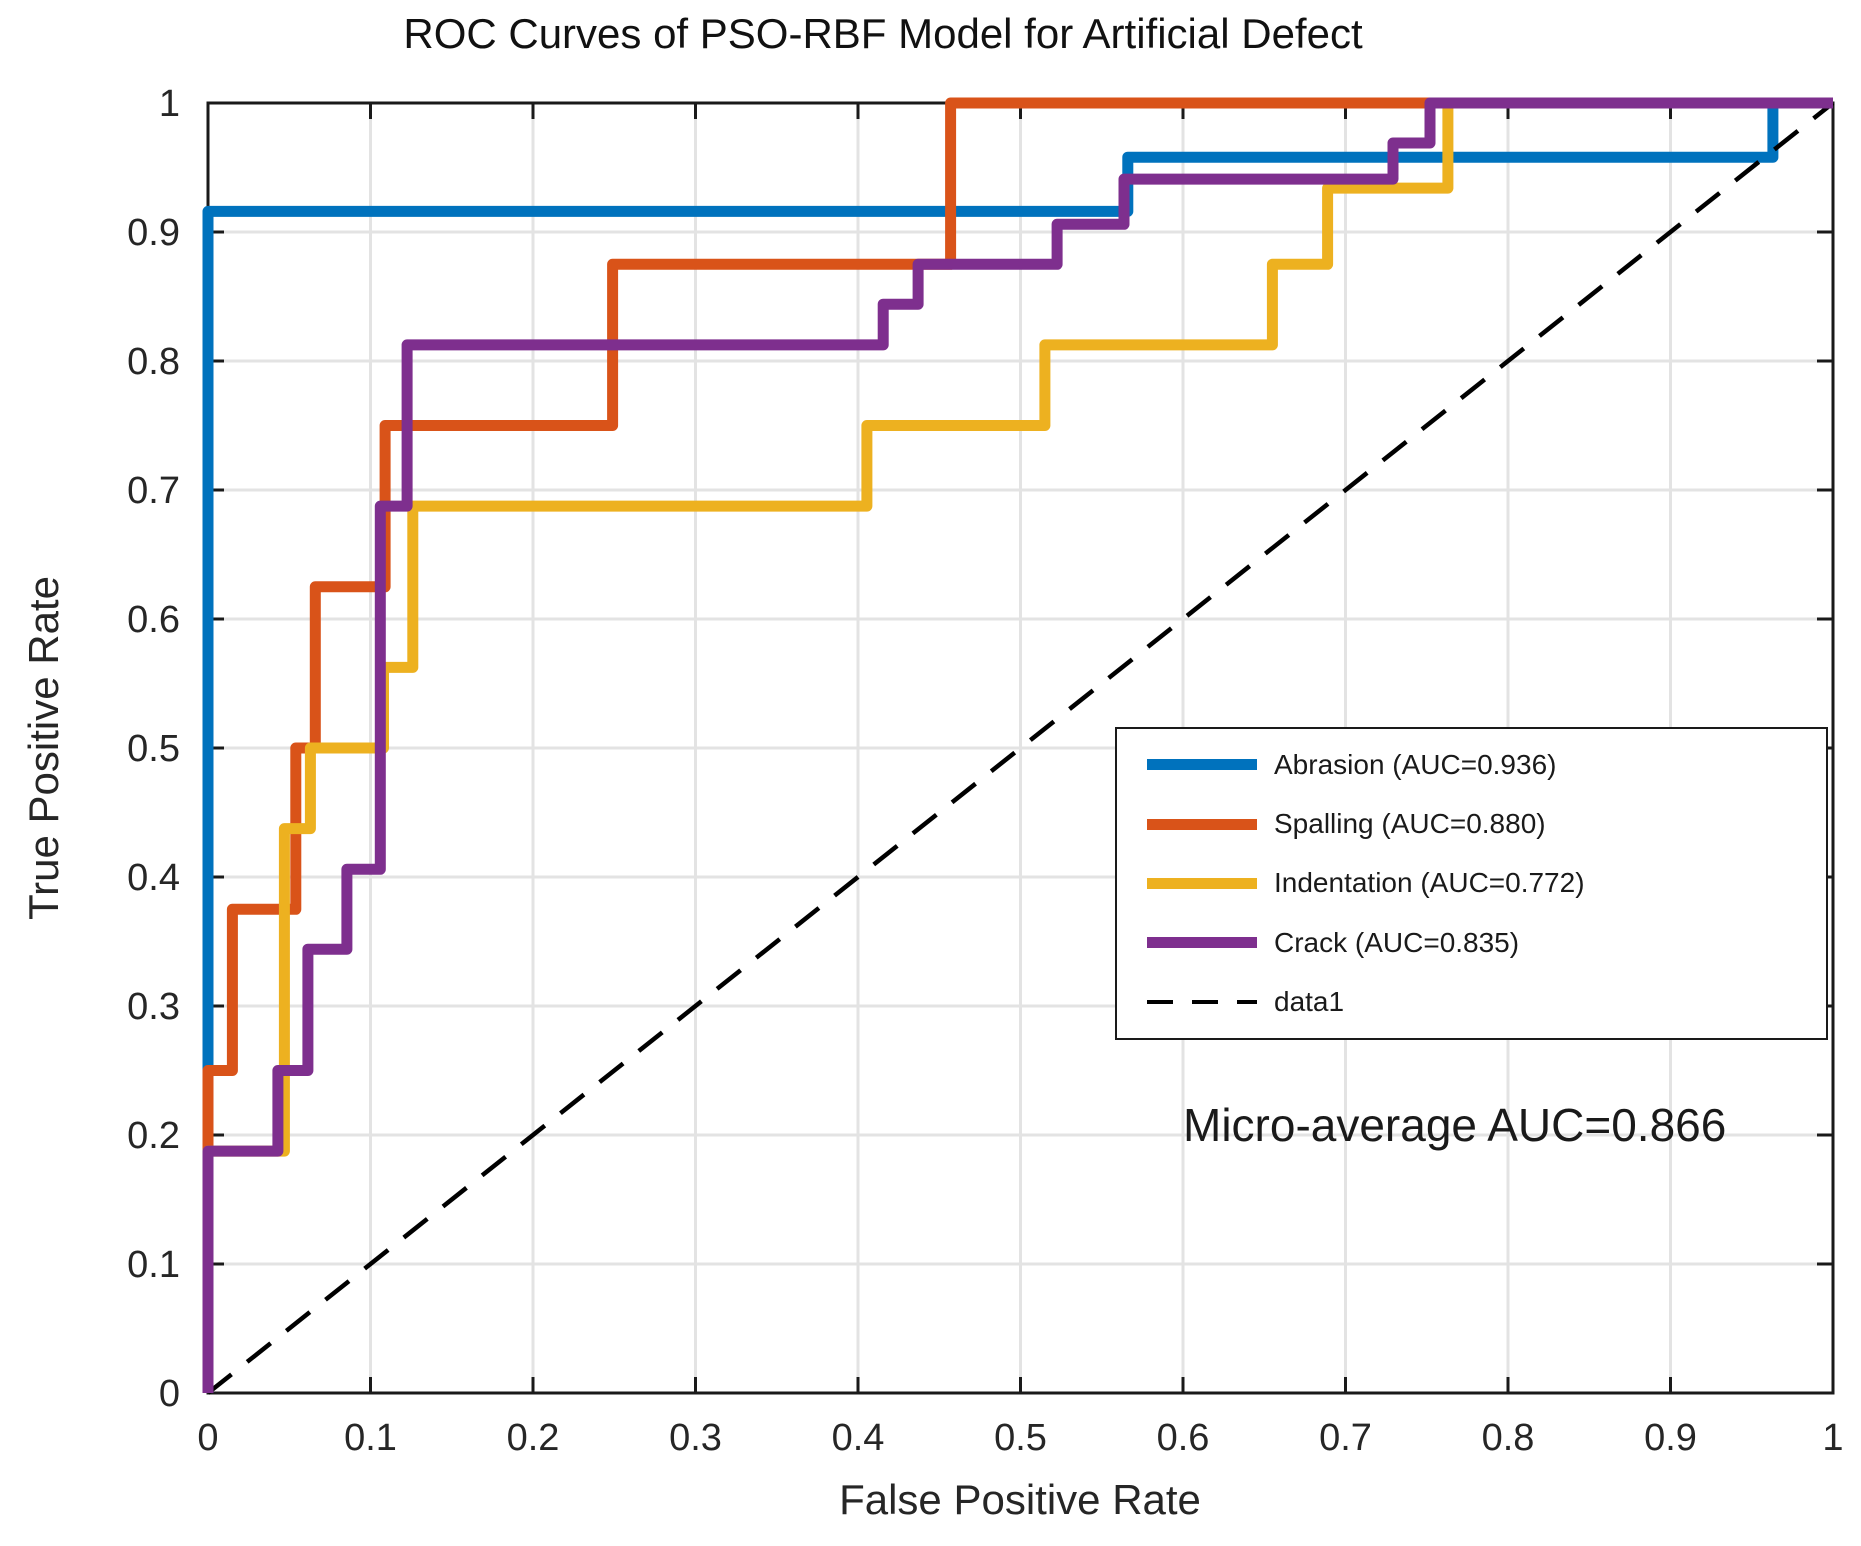 The height and width of the screenshot is (1546, 1861). Describe the element at coordinates (207, 1438) in the screenshot. I see `x-tick-label: 0` at that location.